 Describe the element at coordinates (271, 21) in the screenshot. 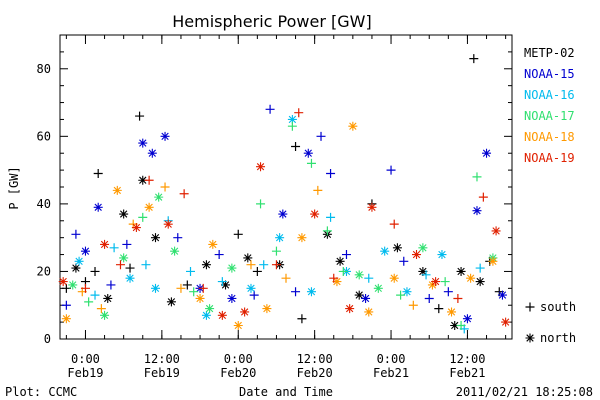

I see `chart-title: Hemispheric Power [GW]` at that location.